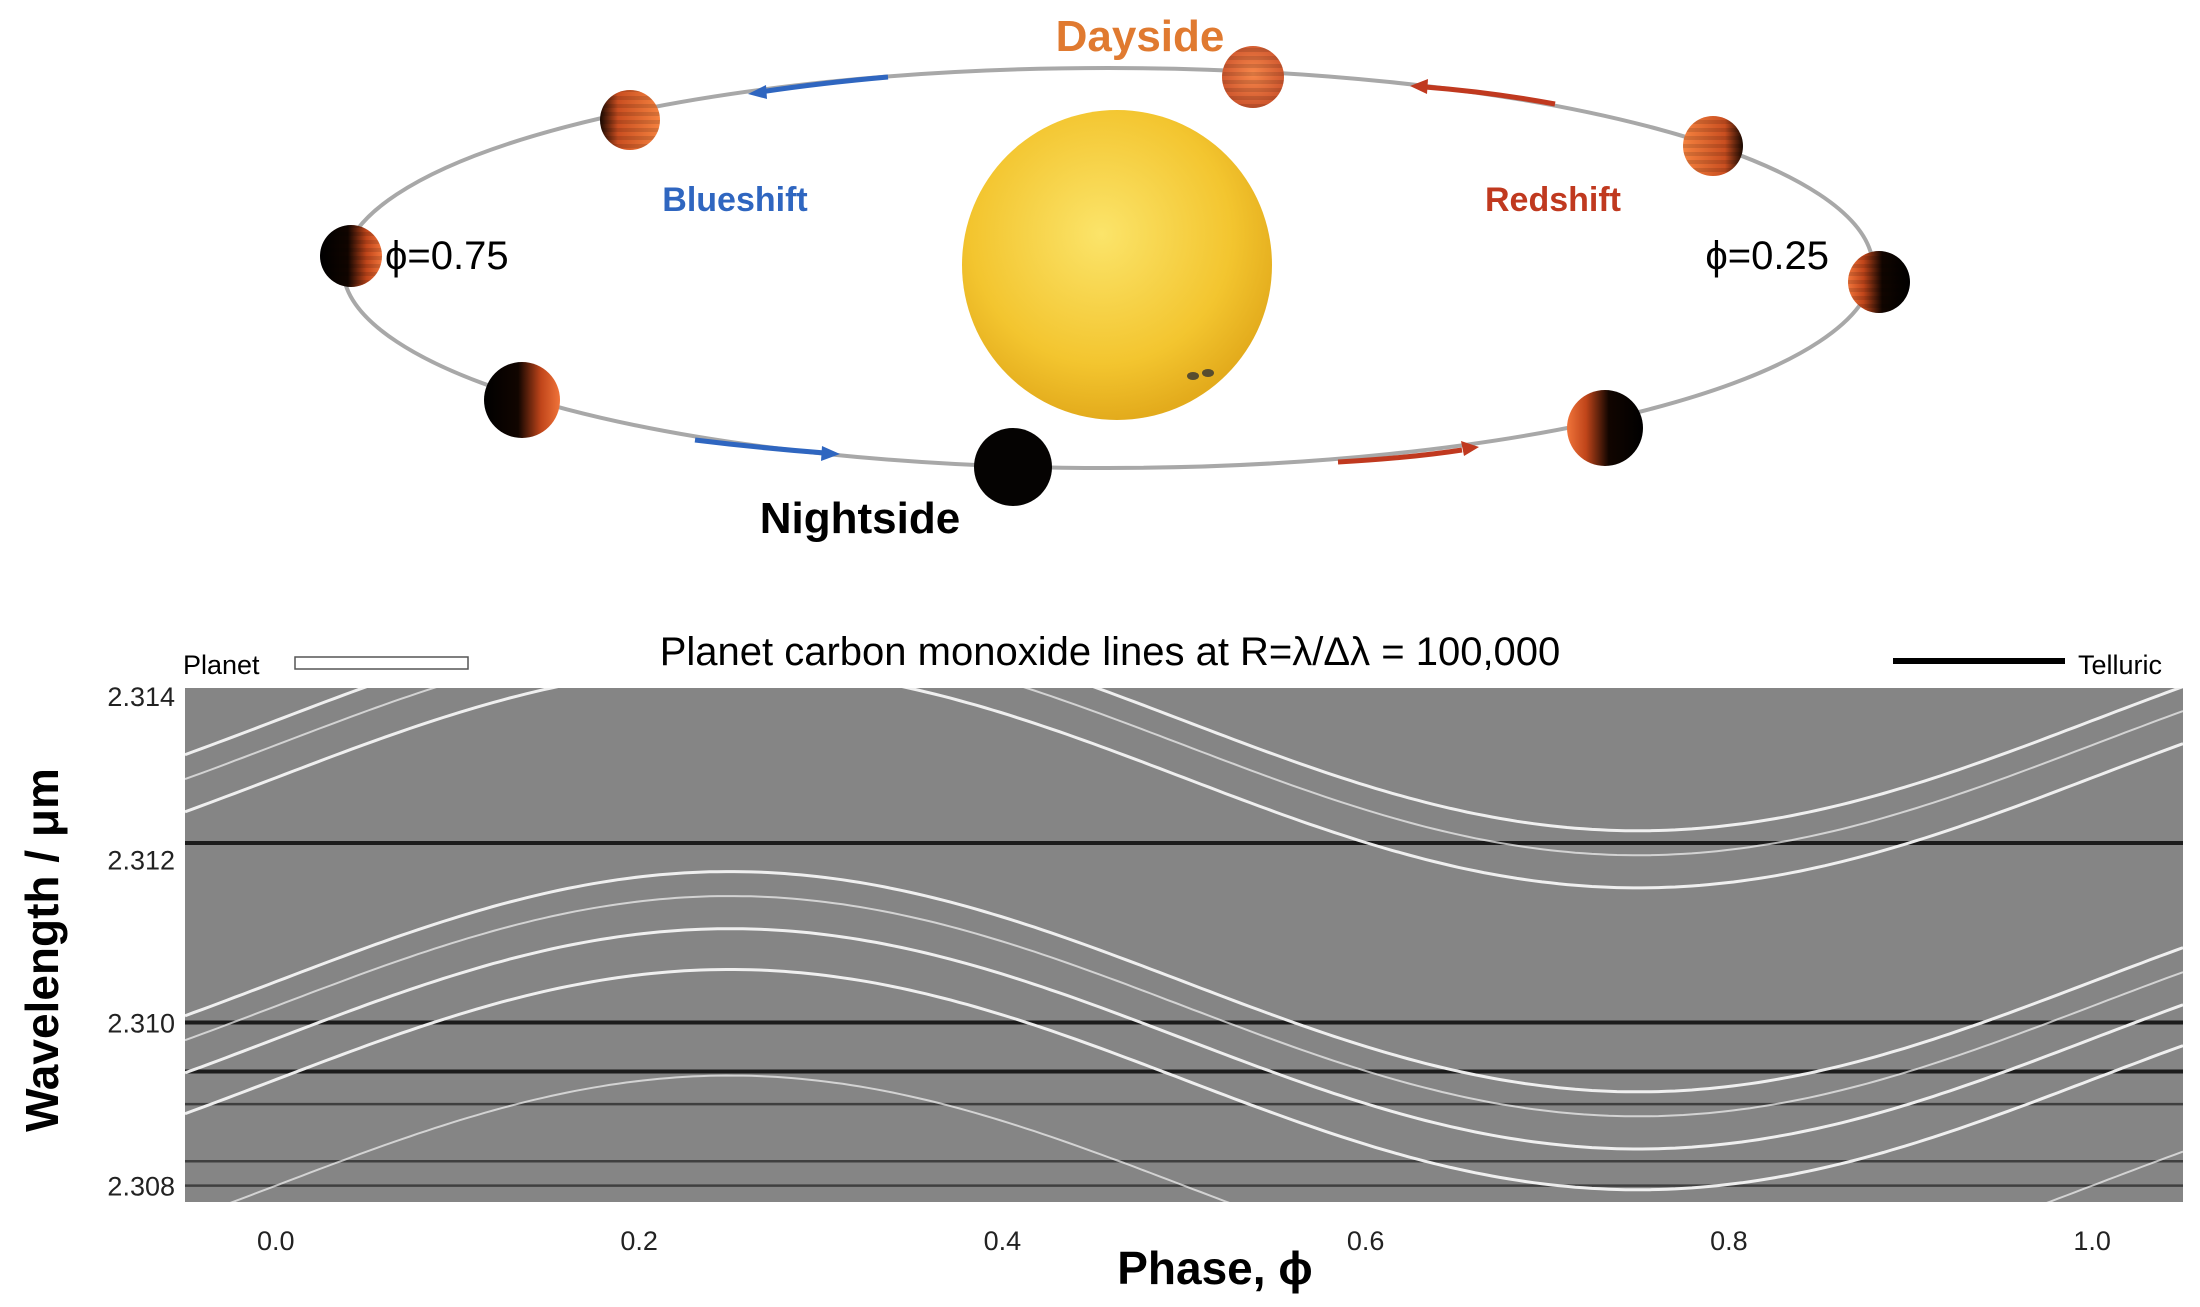 The width and height of the screenshot is (2200, 1307). Describe the element at coordinates (1408, 453) in the screenshot. I see `redshift-arrow-bottom` at that location.